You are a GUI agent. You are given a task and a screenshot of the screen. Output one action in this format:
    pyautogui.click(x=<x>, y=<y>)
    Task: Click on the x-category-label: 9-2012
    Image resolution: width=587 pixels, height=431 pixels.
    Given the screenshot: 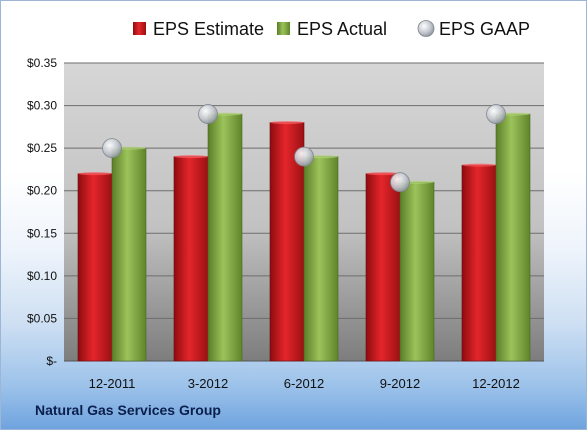 What is the action you would take?
    pyautogui.click(x=400, y=383)
    